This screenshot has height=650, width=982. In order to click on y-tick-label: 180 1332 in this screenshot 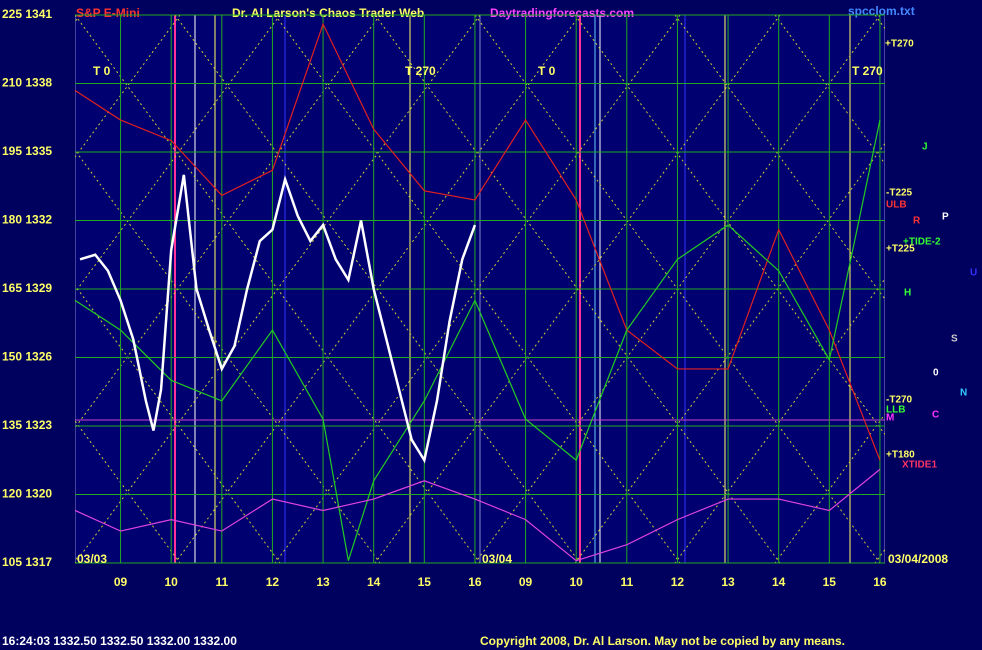, I will do `click(27, 220)`.